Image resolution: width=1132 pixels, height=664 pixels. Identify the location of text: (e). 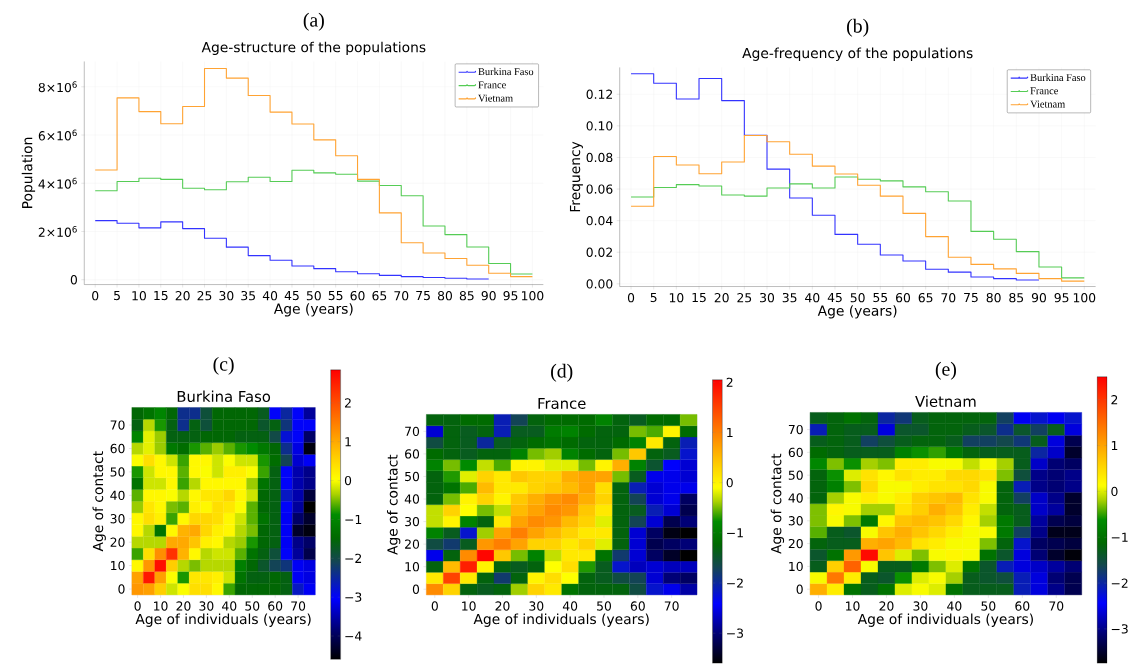
(946, 371).